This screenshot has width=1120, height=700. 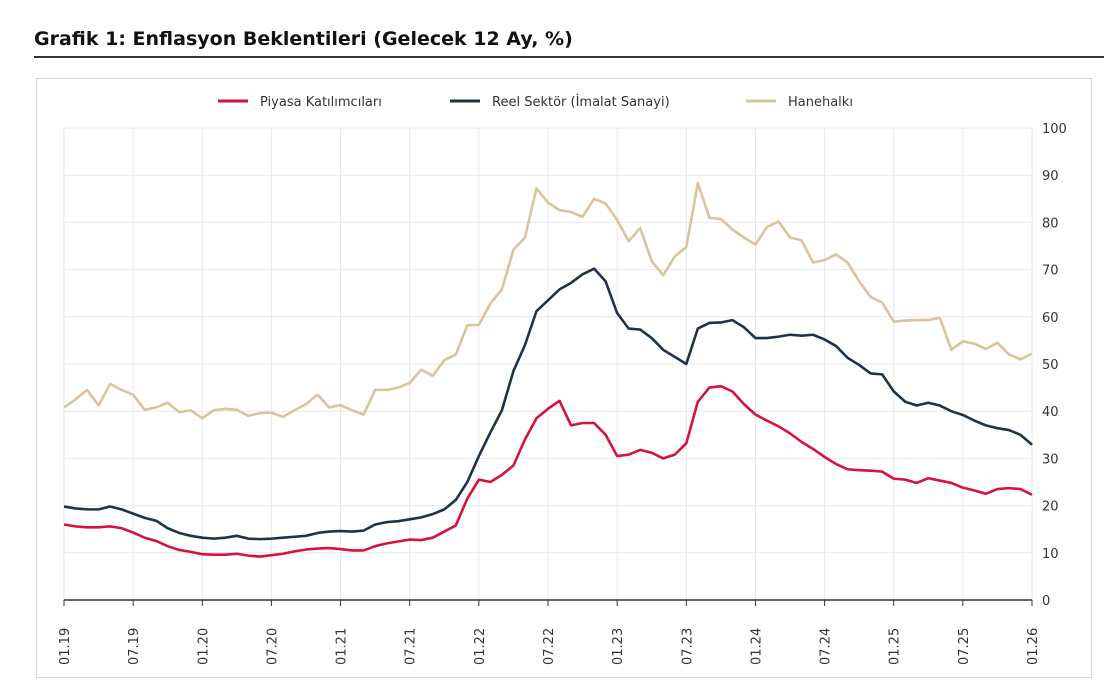 I want to click on x-tick-label: 01.19, so click(x=65, y=646).